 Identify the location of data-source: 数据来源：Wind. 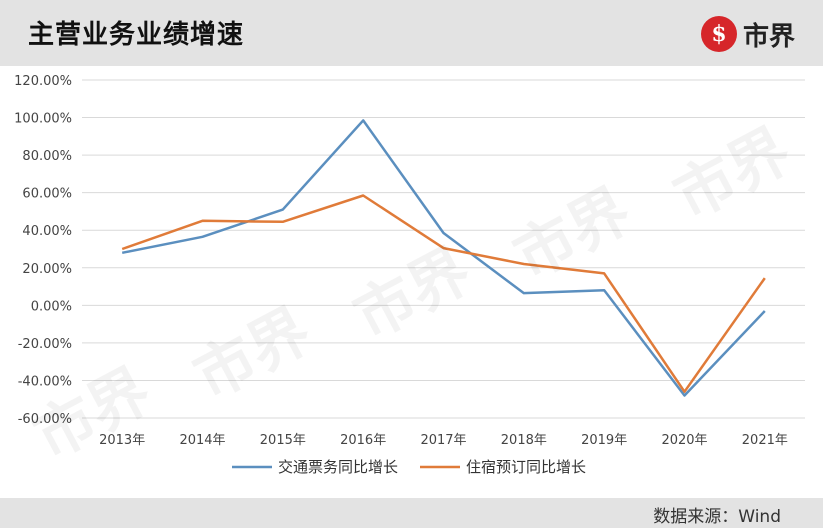
(717, 517).